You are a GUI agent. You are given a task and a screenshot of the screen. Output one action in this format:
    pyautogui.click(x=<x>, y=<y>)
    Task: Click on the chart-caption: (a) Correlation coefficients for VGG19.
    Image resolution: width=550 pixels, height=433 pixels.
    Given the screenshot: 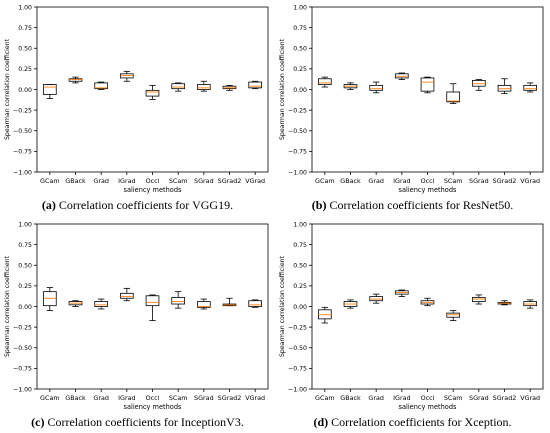 What is the action you would take?
    pyautogui.click(x=137, y=205)
    